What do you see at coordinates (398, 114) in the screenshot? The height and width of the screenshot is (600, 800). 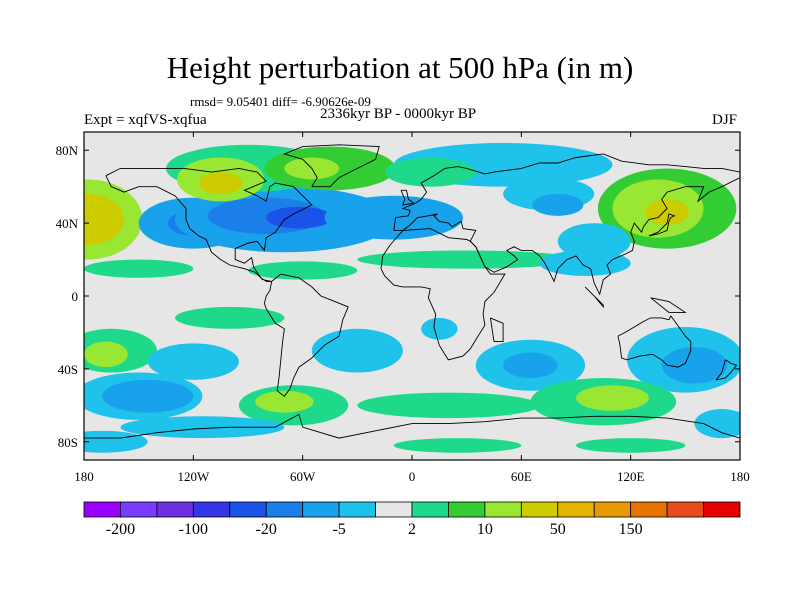 I see `period-label: 2336kyr BP - 0000kyr BP` at bounding box center [398, 114].